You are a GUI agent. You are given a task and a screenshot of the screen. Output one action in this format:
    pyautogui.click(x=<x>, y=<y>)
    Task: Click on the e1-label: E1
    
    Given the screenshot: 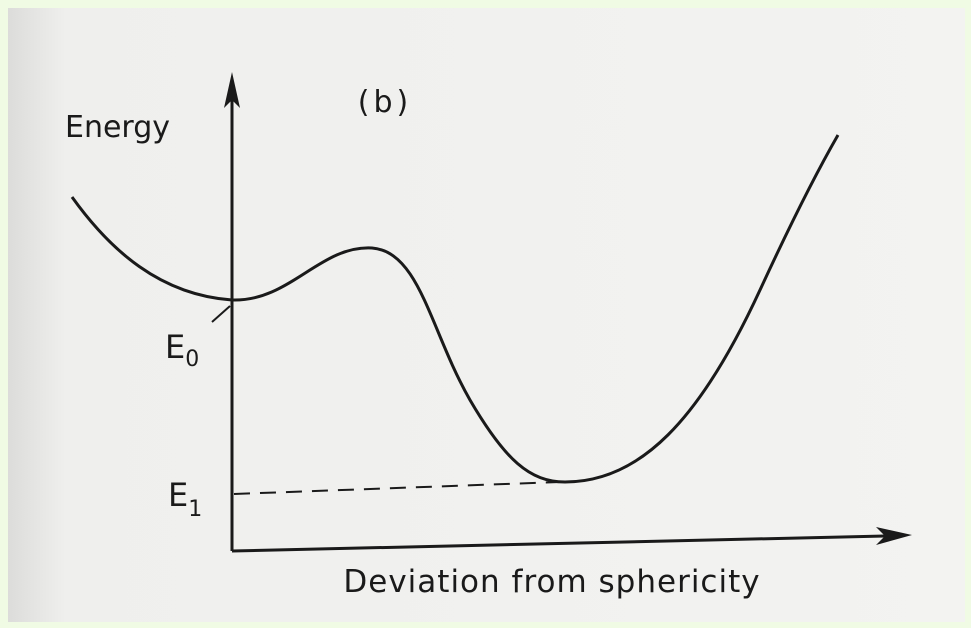 What is the action you would take?
    pyautogui.click(x=185, y=499)
    